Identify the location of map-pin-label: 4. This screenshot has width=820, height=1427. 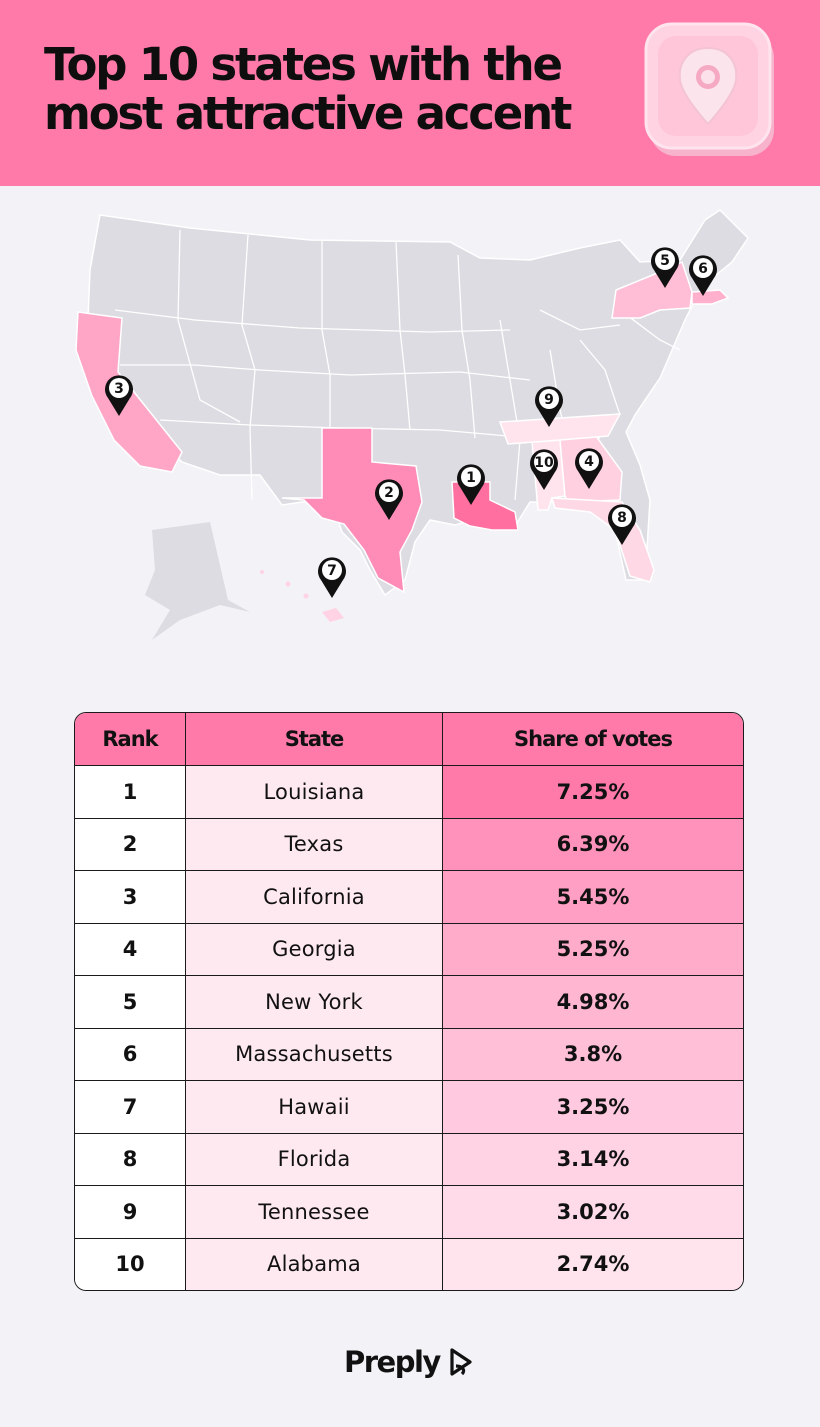
(589, 462).